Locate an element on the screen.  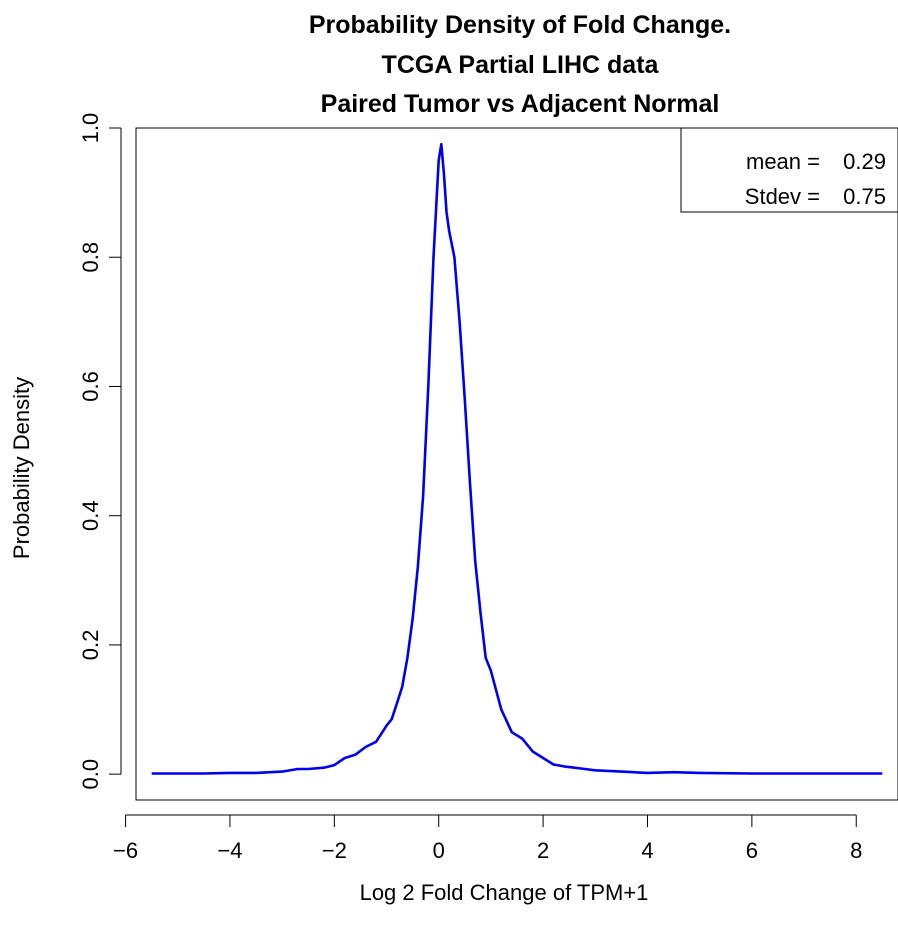
y-tick-label: 0.4 is located at coordinates (90, 515).